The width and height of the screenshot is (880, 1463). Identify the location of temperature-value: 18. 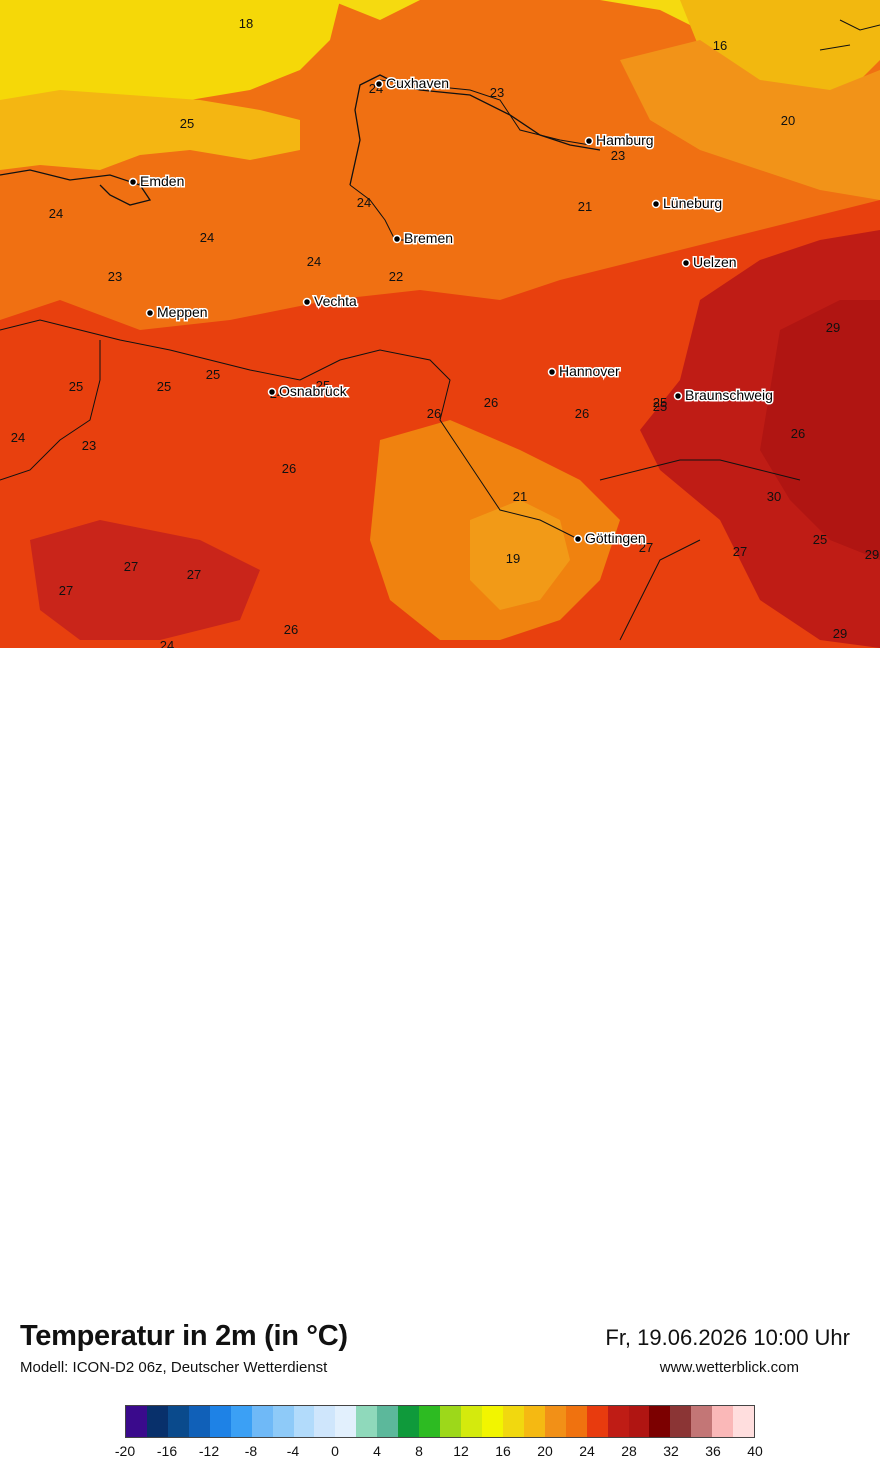
(246, 23).